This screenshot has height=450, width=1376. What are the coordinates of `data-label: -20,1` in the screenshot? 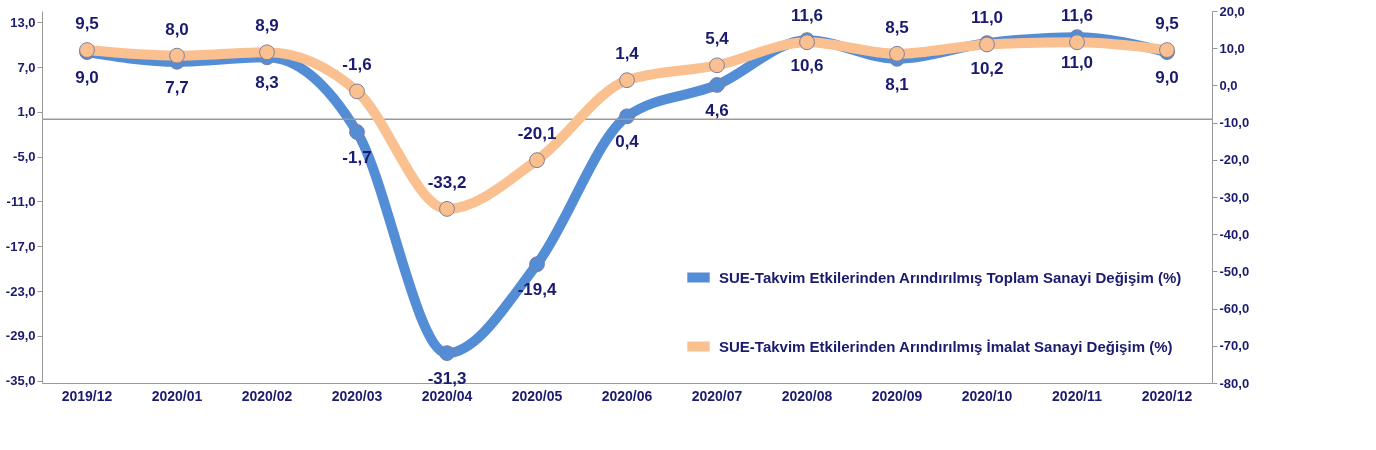 It's located at (537, 134).